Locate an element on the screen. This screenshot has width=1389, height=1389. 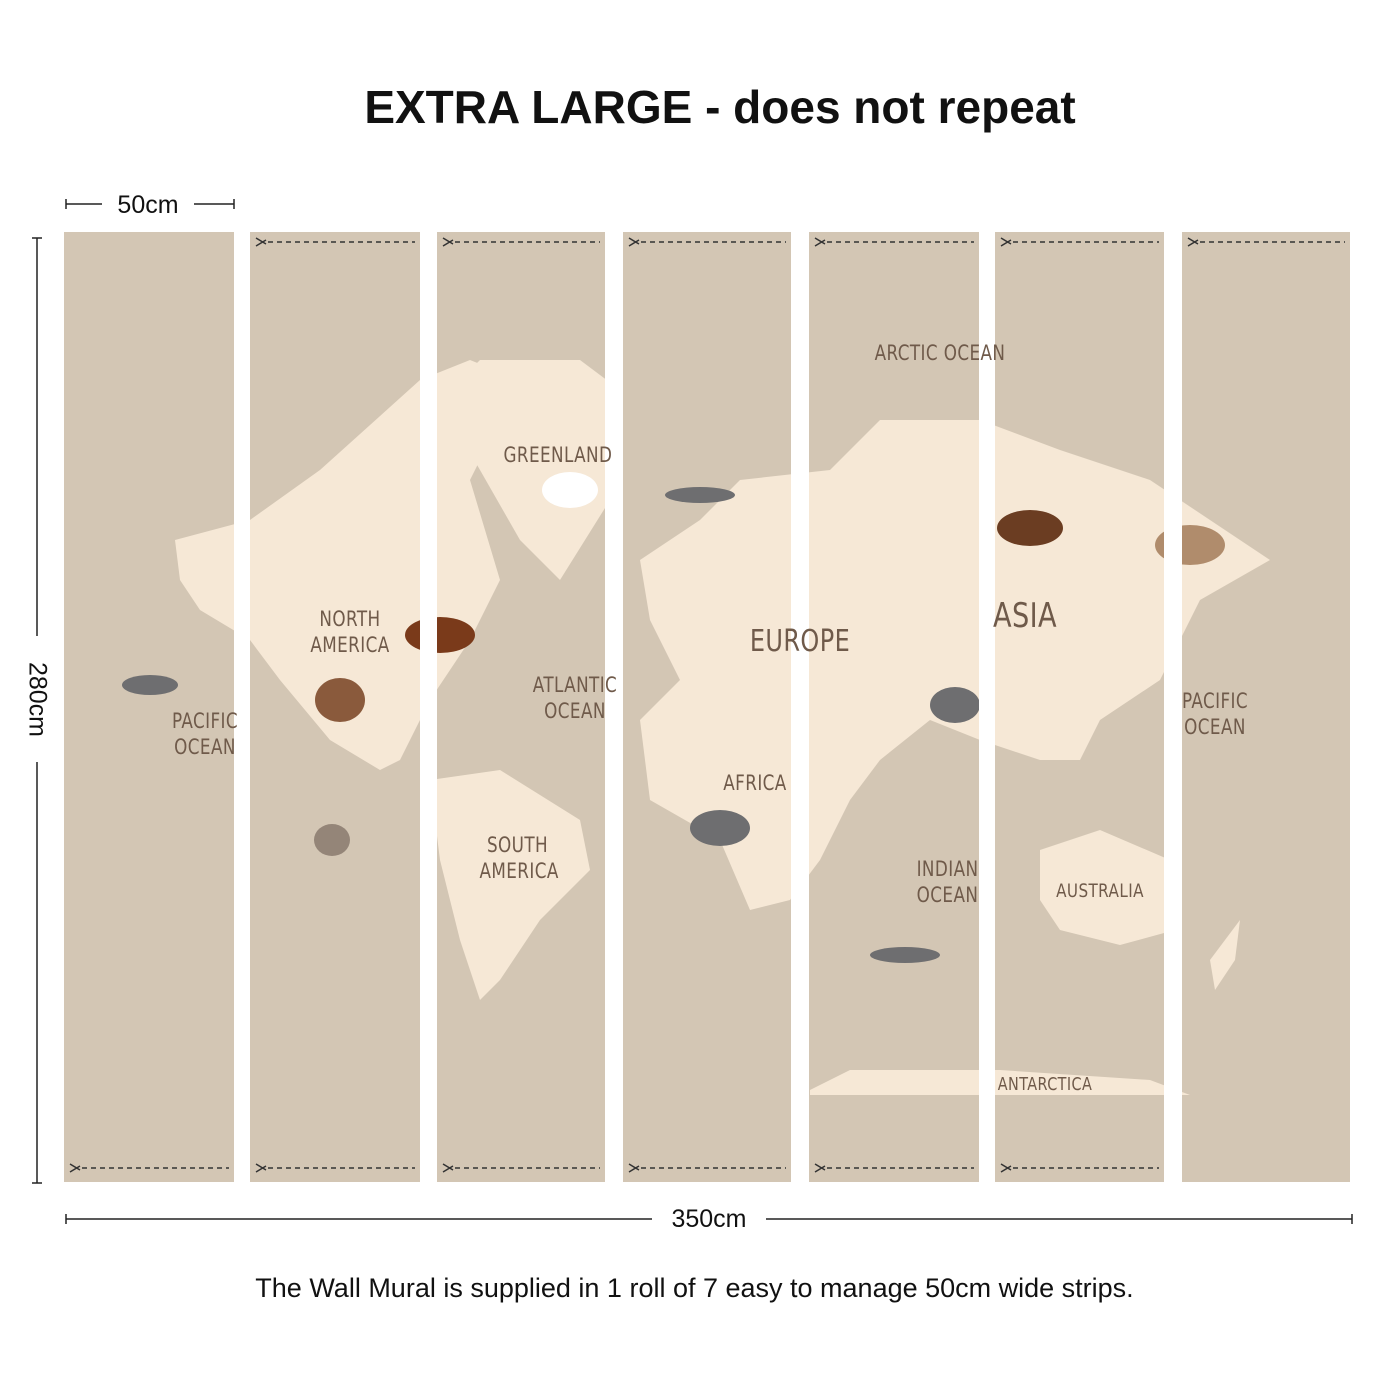
bear is located at coordinates (340, 700).